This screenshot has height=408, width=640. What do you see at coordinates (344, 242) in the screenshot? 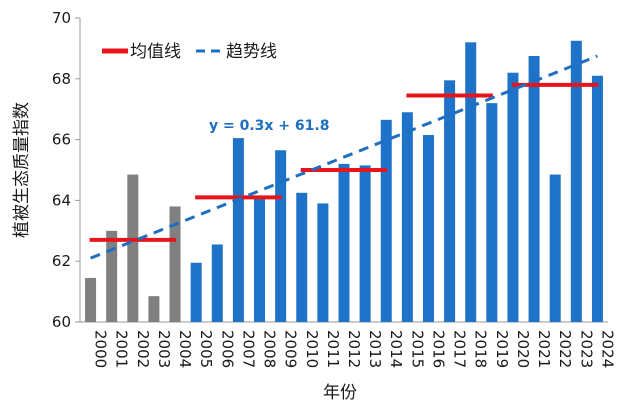
I see `bar-2012` at bounding box center [344, 242].